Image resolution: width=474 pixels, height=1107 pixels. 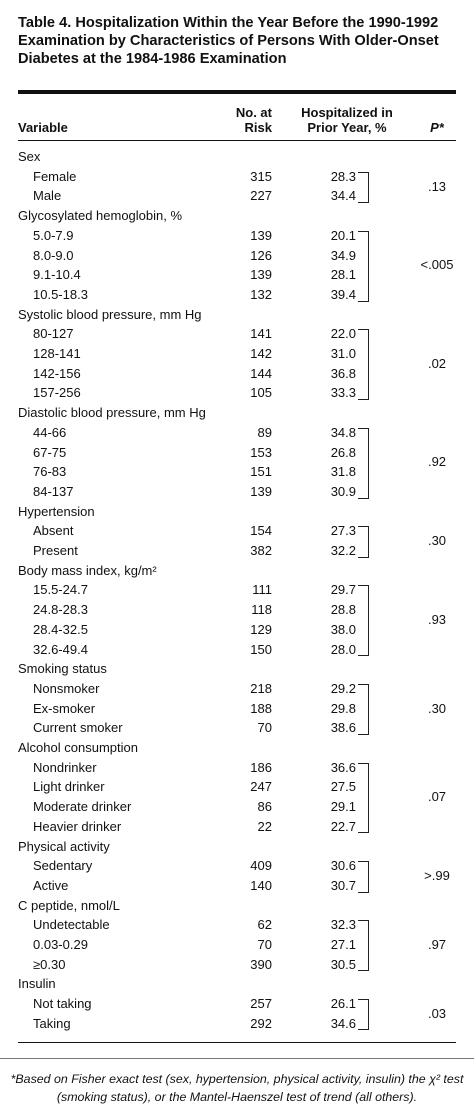 I want to click on footnote-rule, so click(x=237, y=1058).